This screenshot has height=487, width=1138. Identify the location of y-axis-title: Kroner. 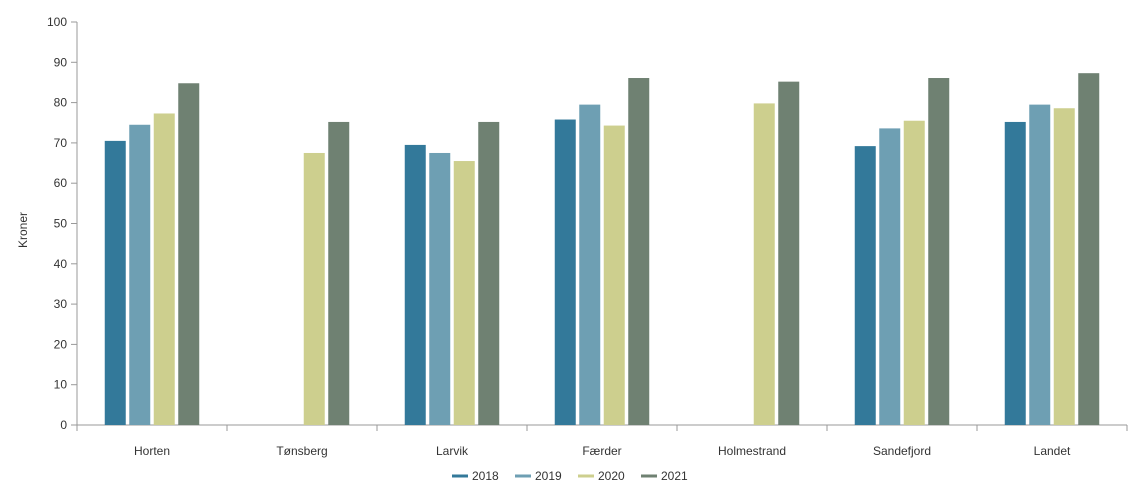
(23, 230).